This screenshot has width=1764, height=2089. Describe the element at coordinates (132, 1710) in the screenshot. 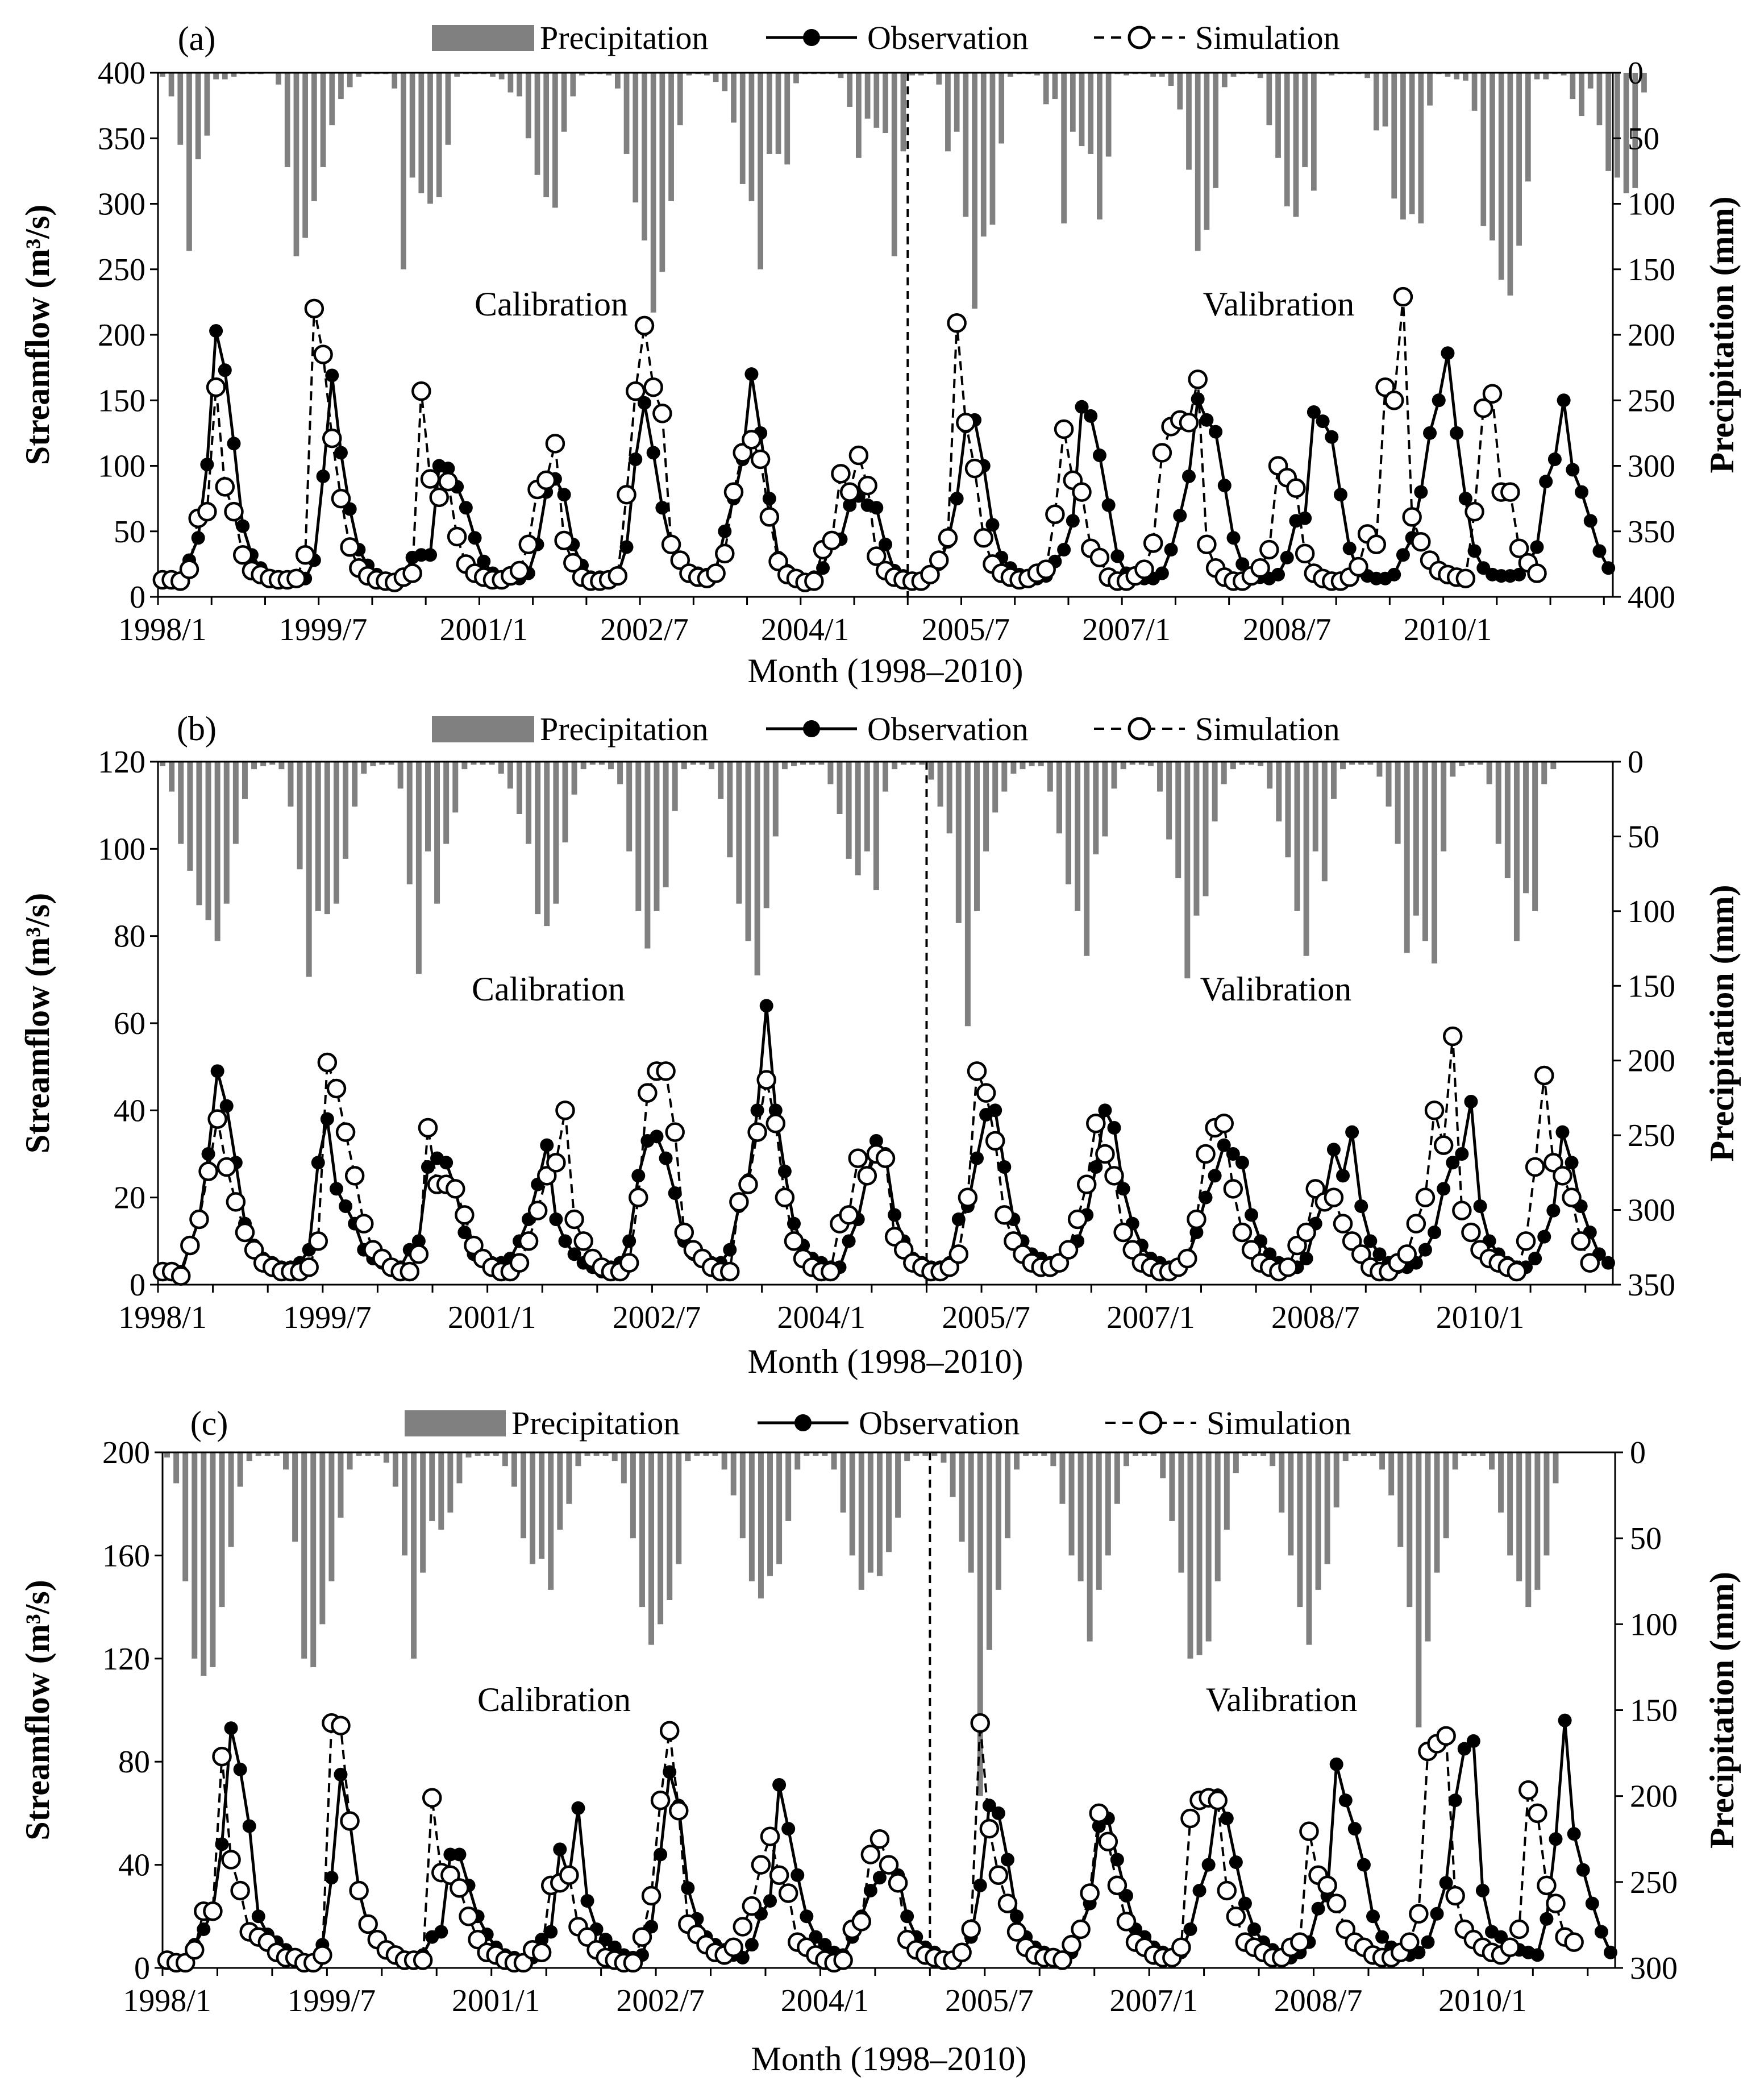

I see `left-y-axis: 0 40 80 120 160 200` at that location.